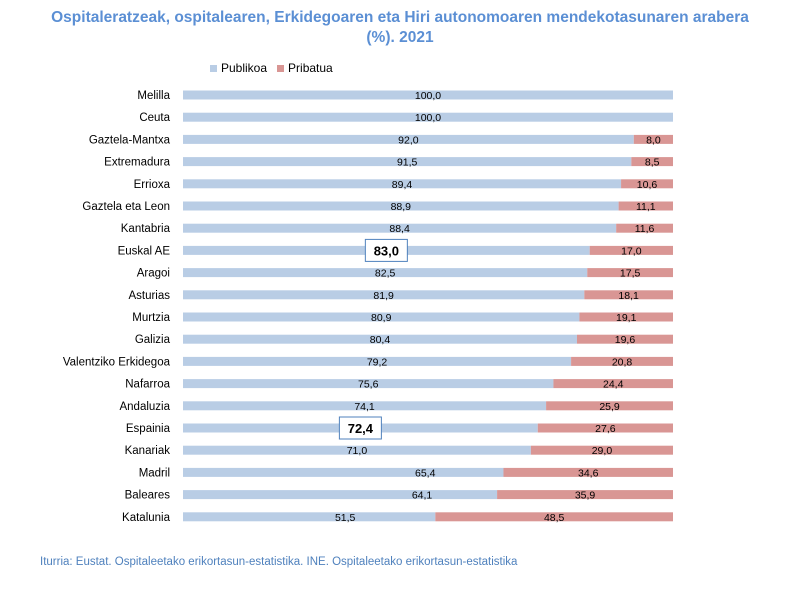 Image resolution: width=800 pixels, height=607 pixels. What do you see at coordinates (244, 68) in the screenshot?
I see `legend-label: Publikoa` at bounding box center [244, 68].